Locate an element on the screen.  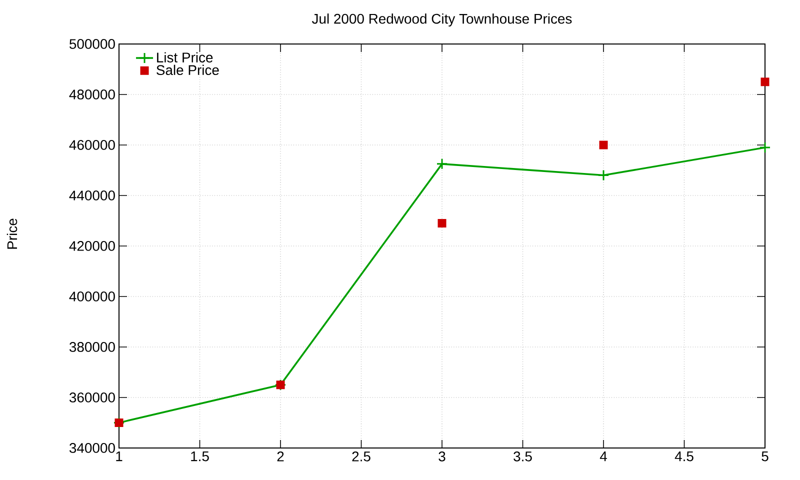
x-tick-label: 1 is located at coordinates (119, 457).